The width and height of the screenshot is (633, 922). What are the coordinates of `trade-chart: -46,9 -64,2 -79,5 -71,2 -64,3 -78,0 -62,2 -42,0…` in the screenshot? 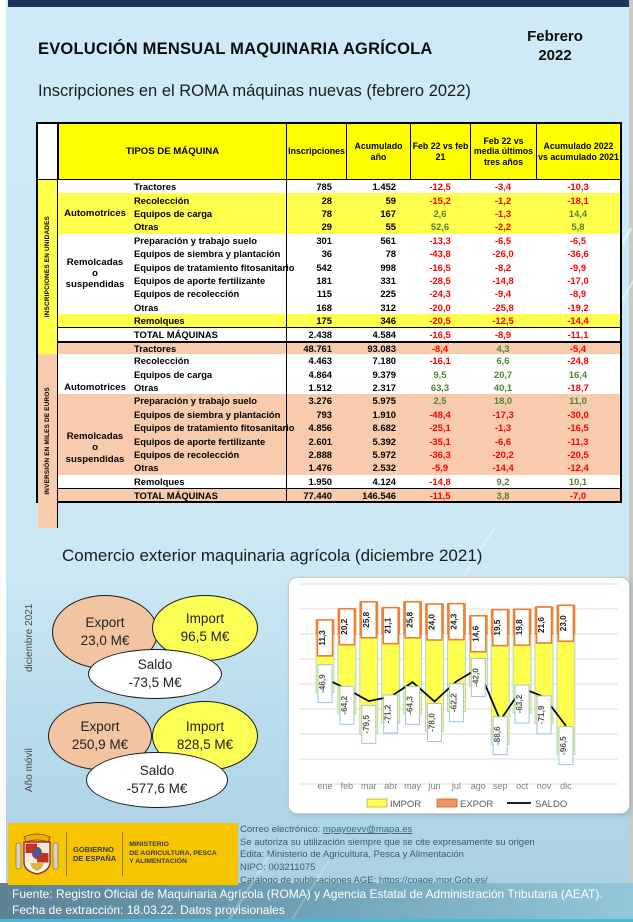 It's located at (459, 695).